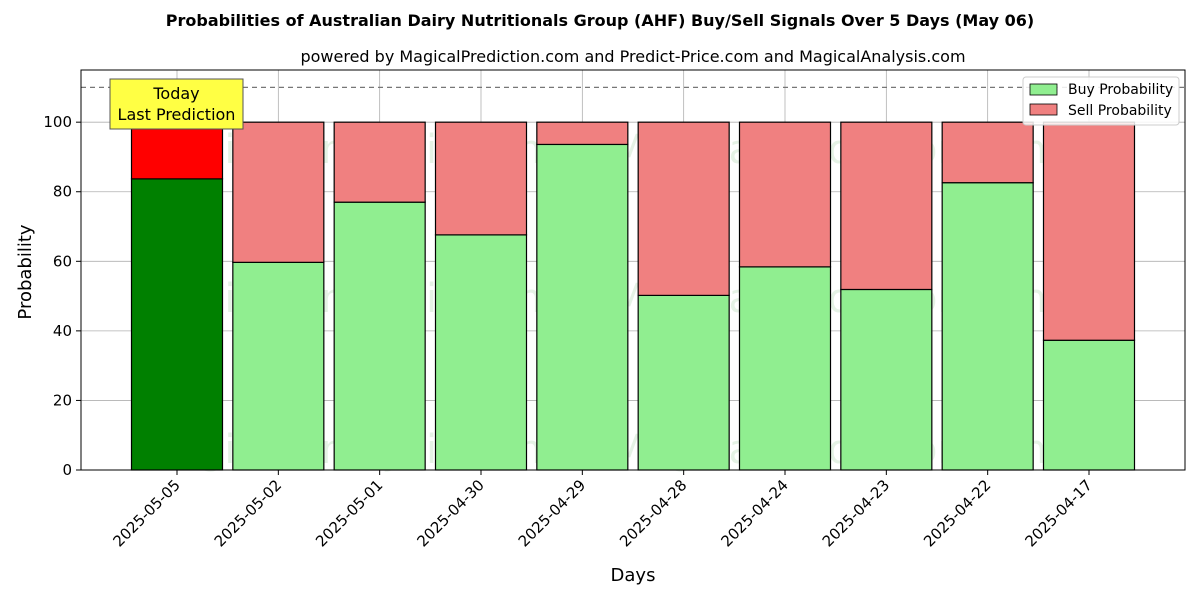 This screenshot has height=600, width=1200. What do you see at coordinates (62, 331) in the screenshot?
I see `y-tick-label: 40` at bounding box center [62, 331].